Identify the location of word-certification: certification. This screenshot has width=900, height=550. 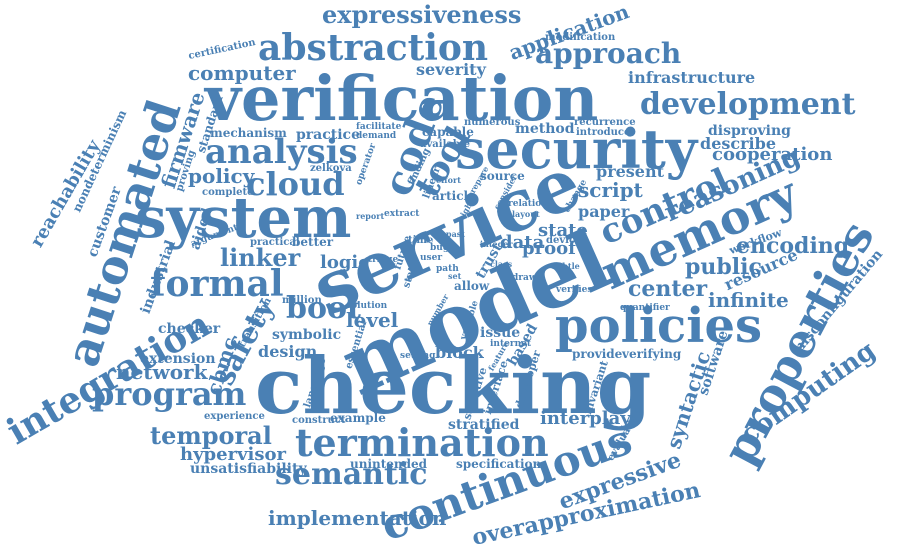
(222, 49).